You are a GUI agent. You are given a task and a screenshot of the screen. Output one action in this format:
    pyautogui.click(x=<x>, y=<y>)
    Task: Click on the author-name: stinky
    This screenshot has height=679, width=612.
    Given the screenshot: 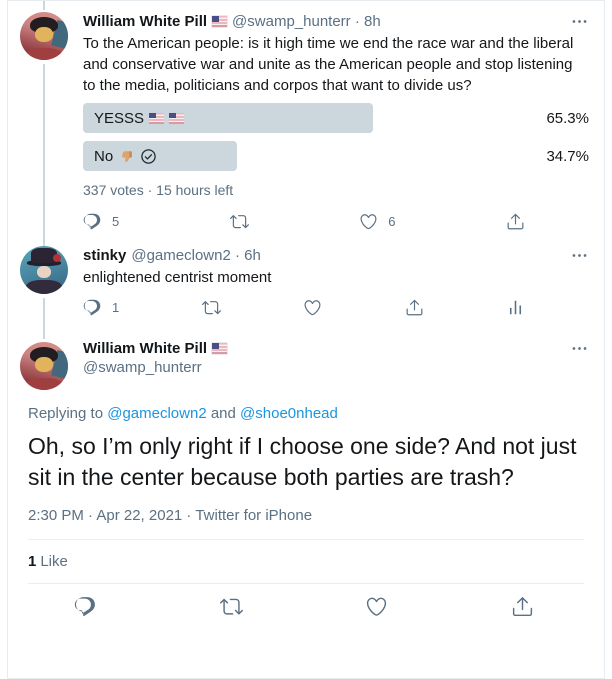 What is the action you would take?
    pyautogui.click(x=105, y=255)
    